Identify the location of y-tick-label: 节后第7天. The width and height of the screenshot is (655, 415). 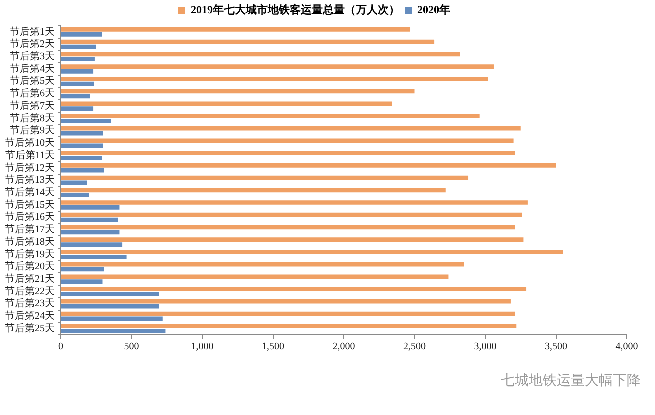
(32, 106).